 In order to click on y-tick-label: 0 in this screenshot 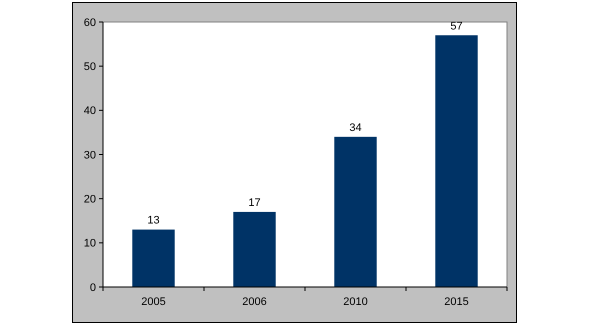, I will do `click(93, 288)`.